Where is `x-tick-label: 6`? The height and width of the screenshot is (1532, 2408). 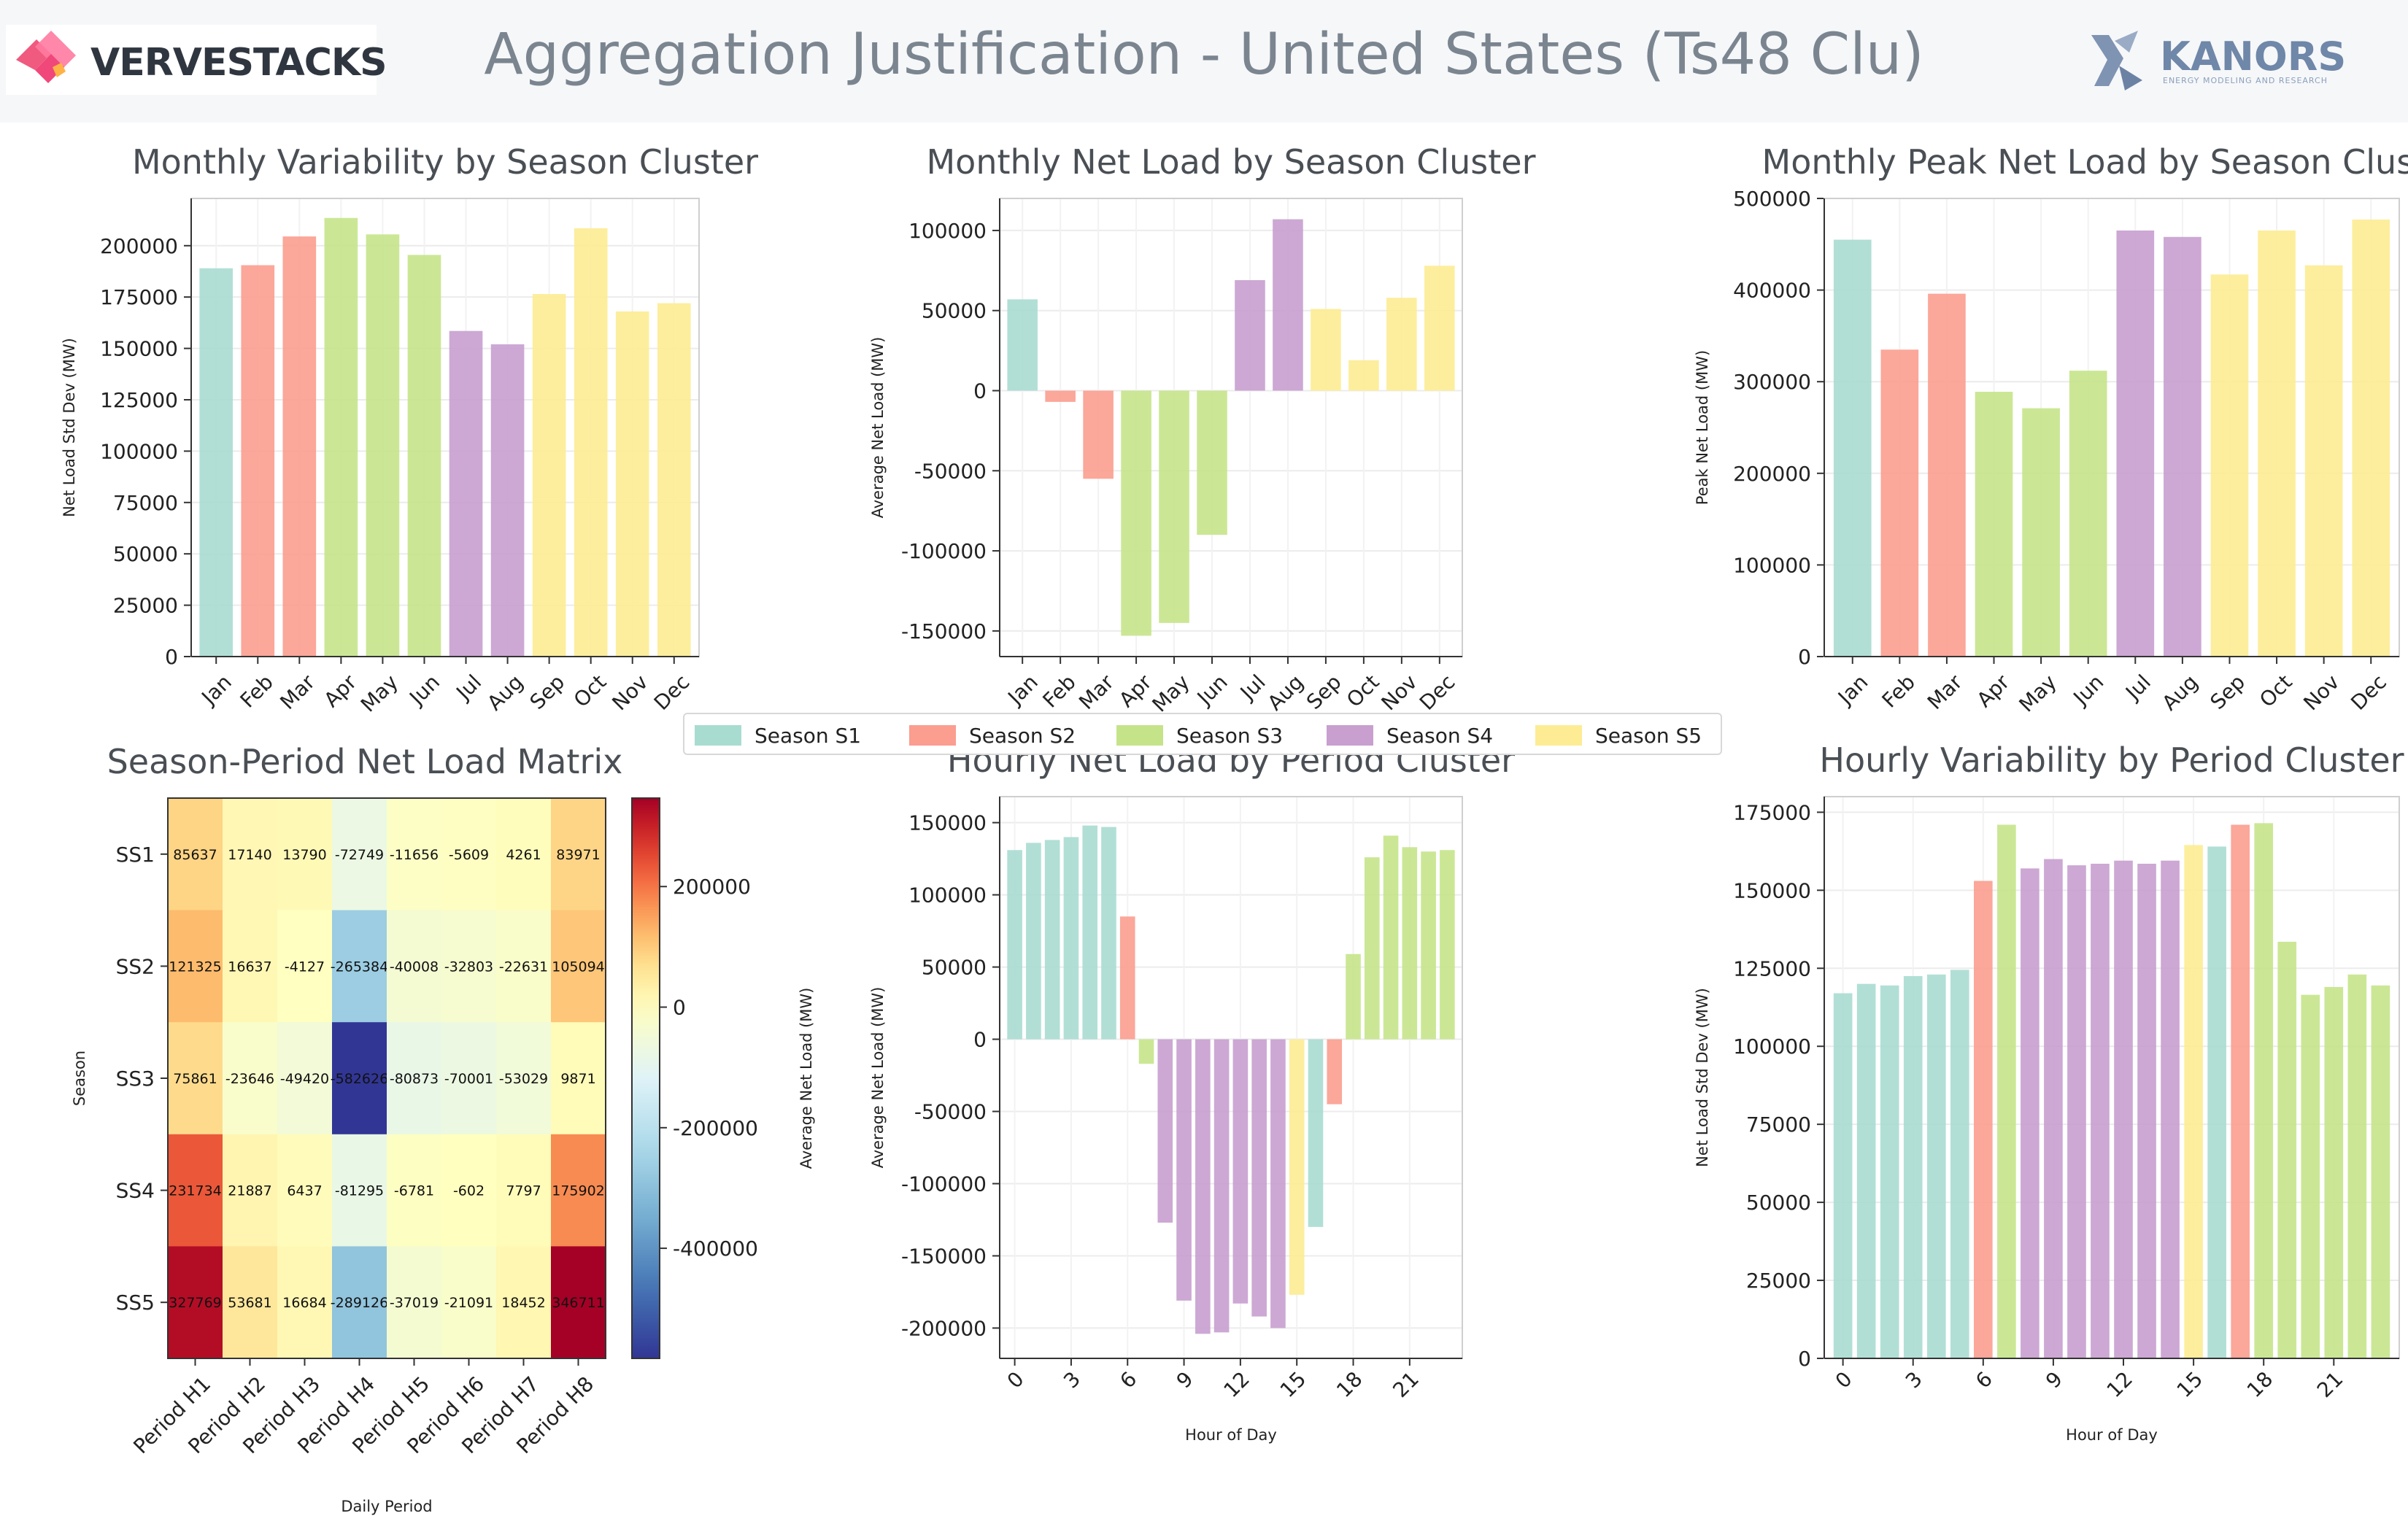
x-tick-label: 6 is located at coordinates (1984, 1380).